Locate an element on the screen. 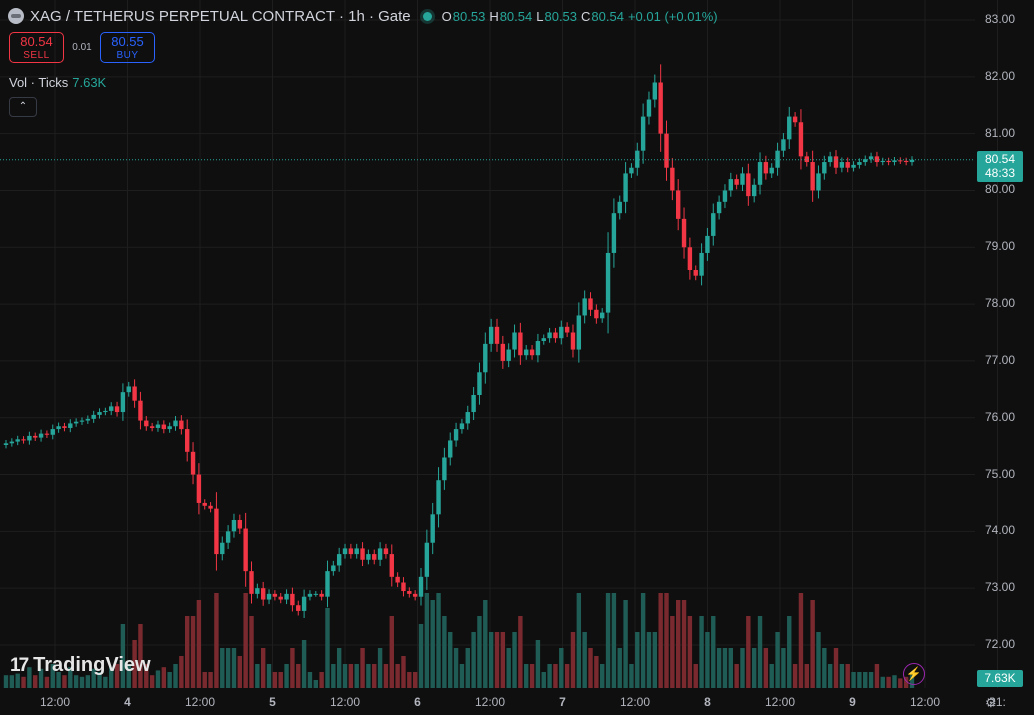 This screenshot has width=1034, height=715. spread-value: 0.01 is located at coordinates (82, 47).